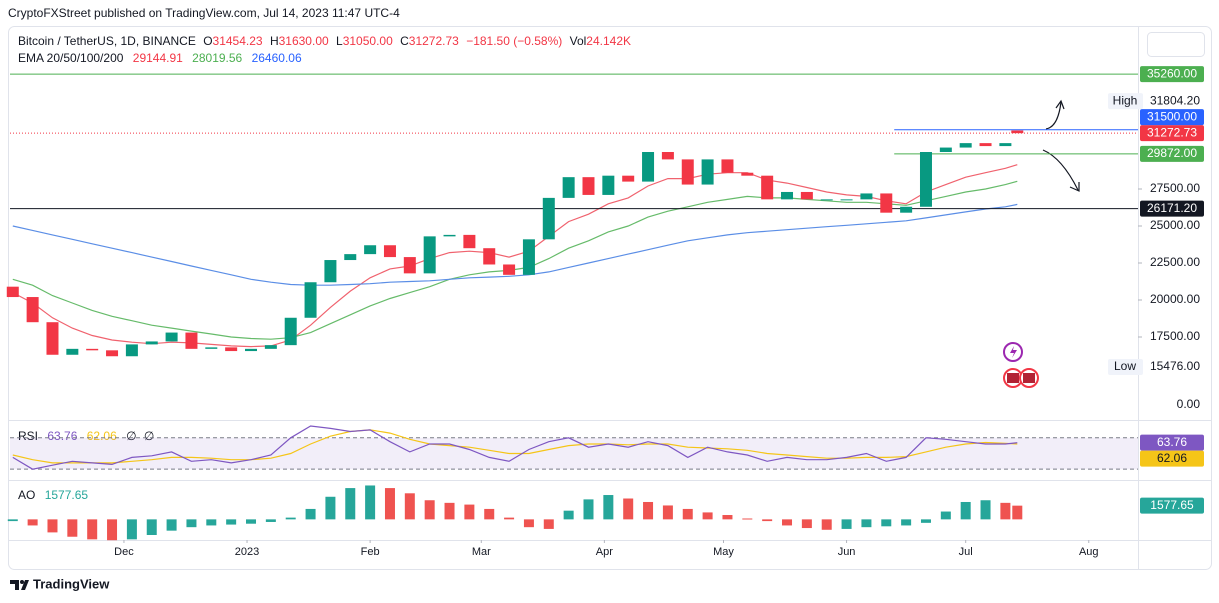 The height and width of the screenshot is (603, 1219). I want to click on ema-value: 29144.91, so click(158, 58).